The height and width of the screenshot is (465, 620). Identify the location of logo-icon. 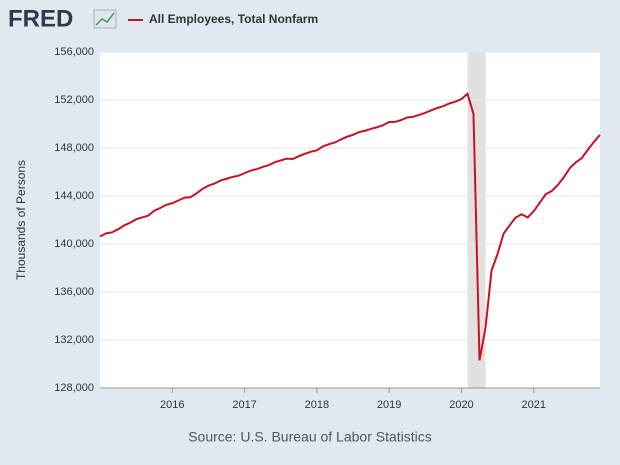
(105, 19).